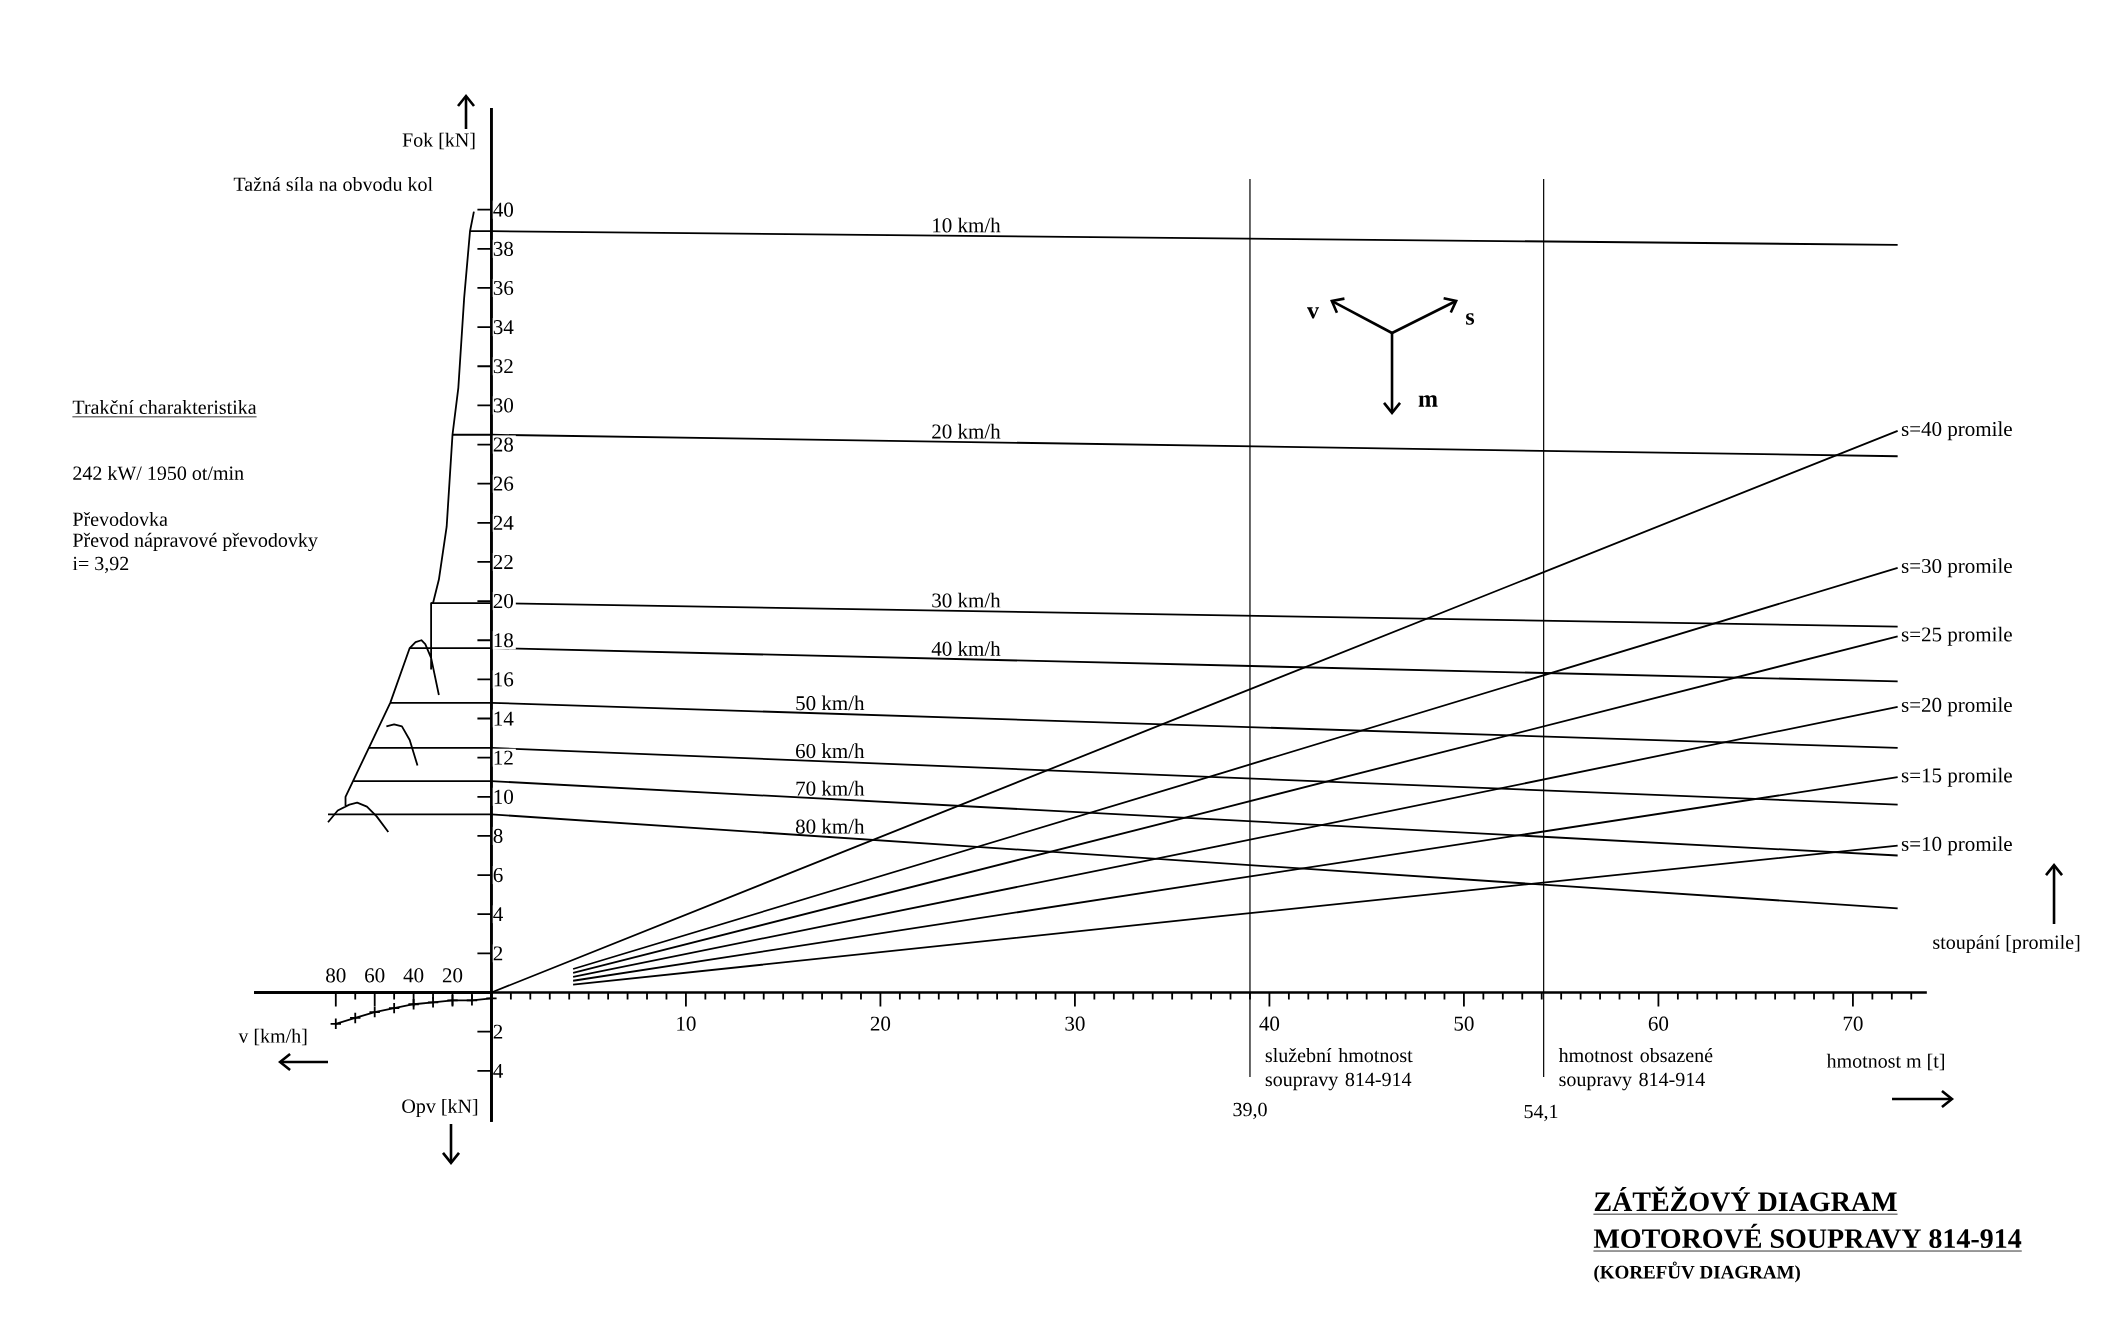 The image size is (2124, 1327). What do you see at coordinates (1470, 319) in the screenshot?
I see `annotation: s` at bounding box center [1470, 319].